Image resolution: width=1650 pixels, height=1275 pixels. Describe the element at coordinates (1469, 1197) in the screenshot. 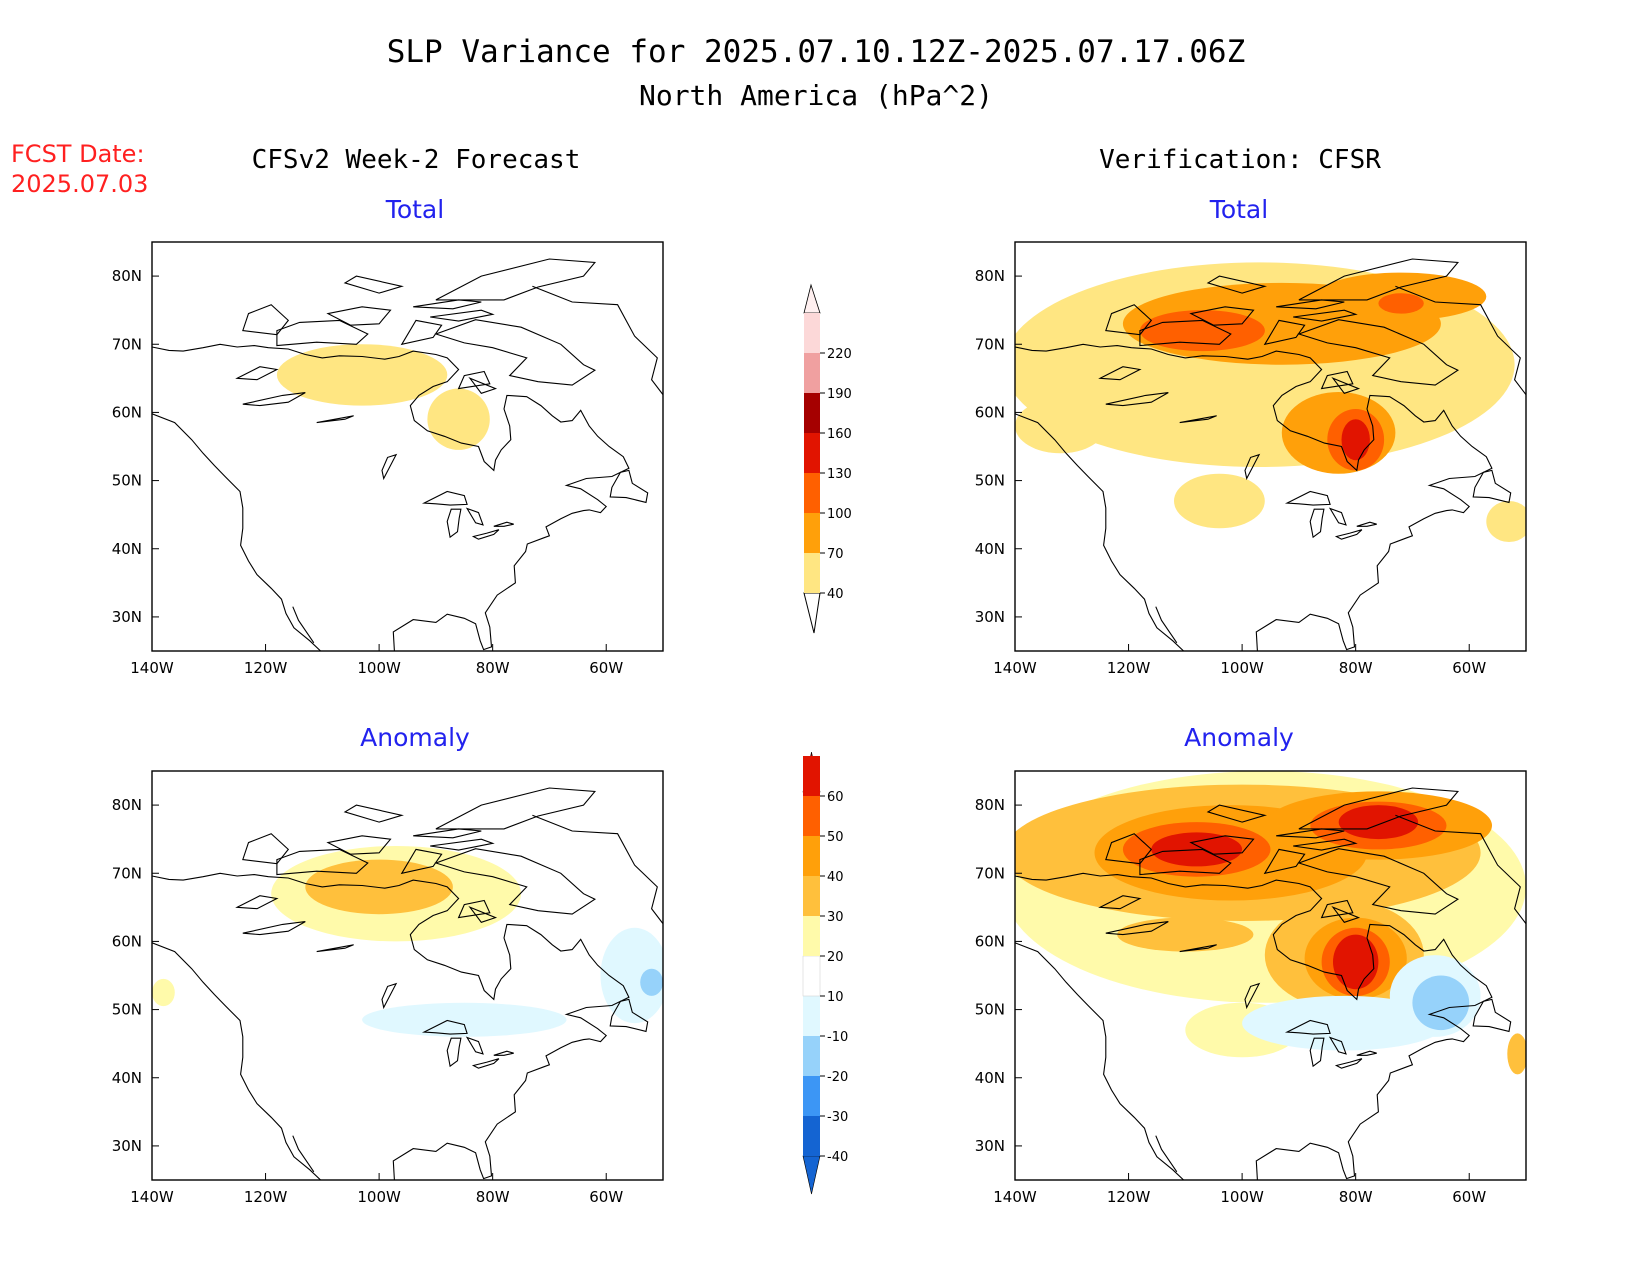

I see `lon-tick-label: 60W` at that location.